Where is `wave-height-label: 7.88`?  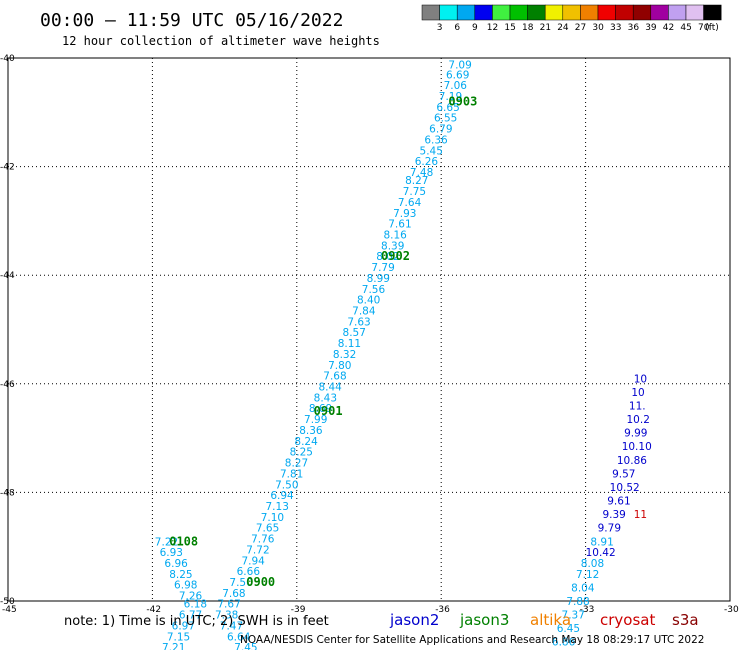 wave-height-label: 7.88 is located at coordinates (577, 602).